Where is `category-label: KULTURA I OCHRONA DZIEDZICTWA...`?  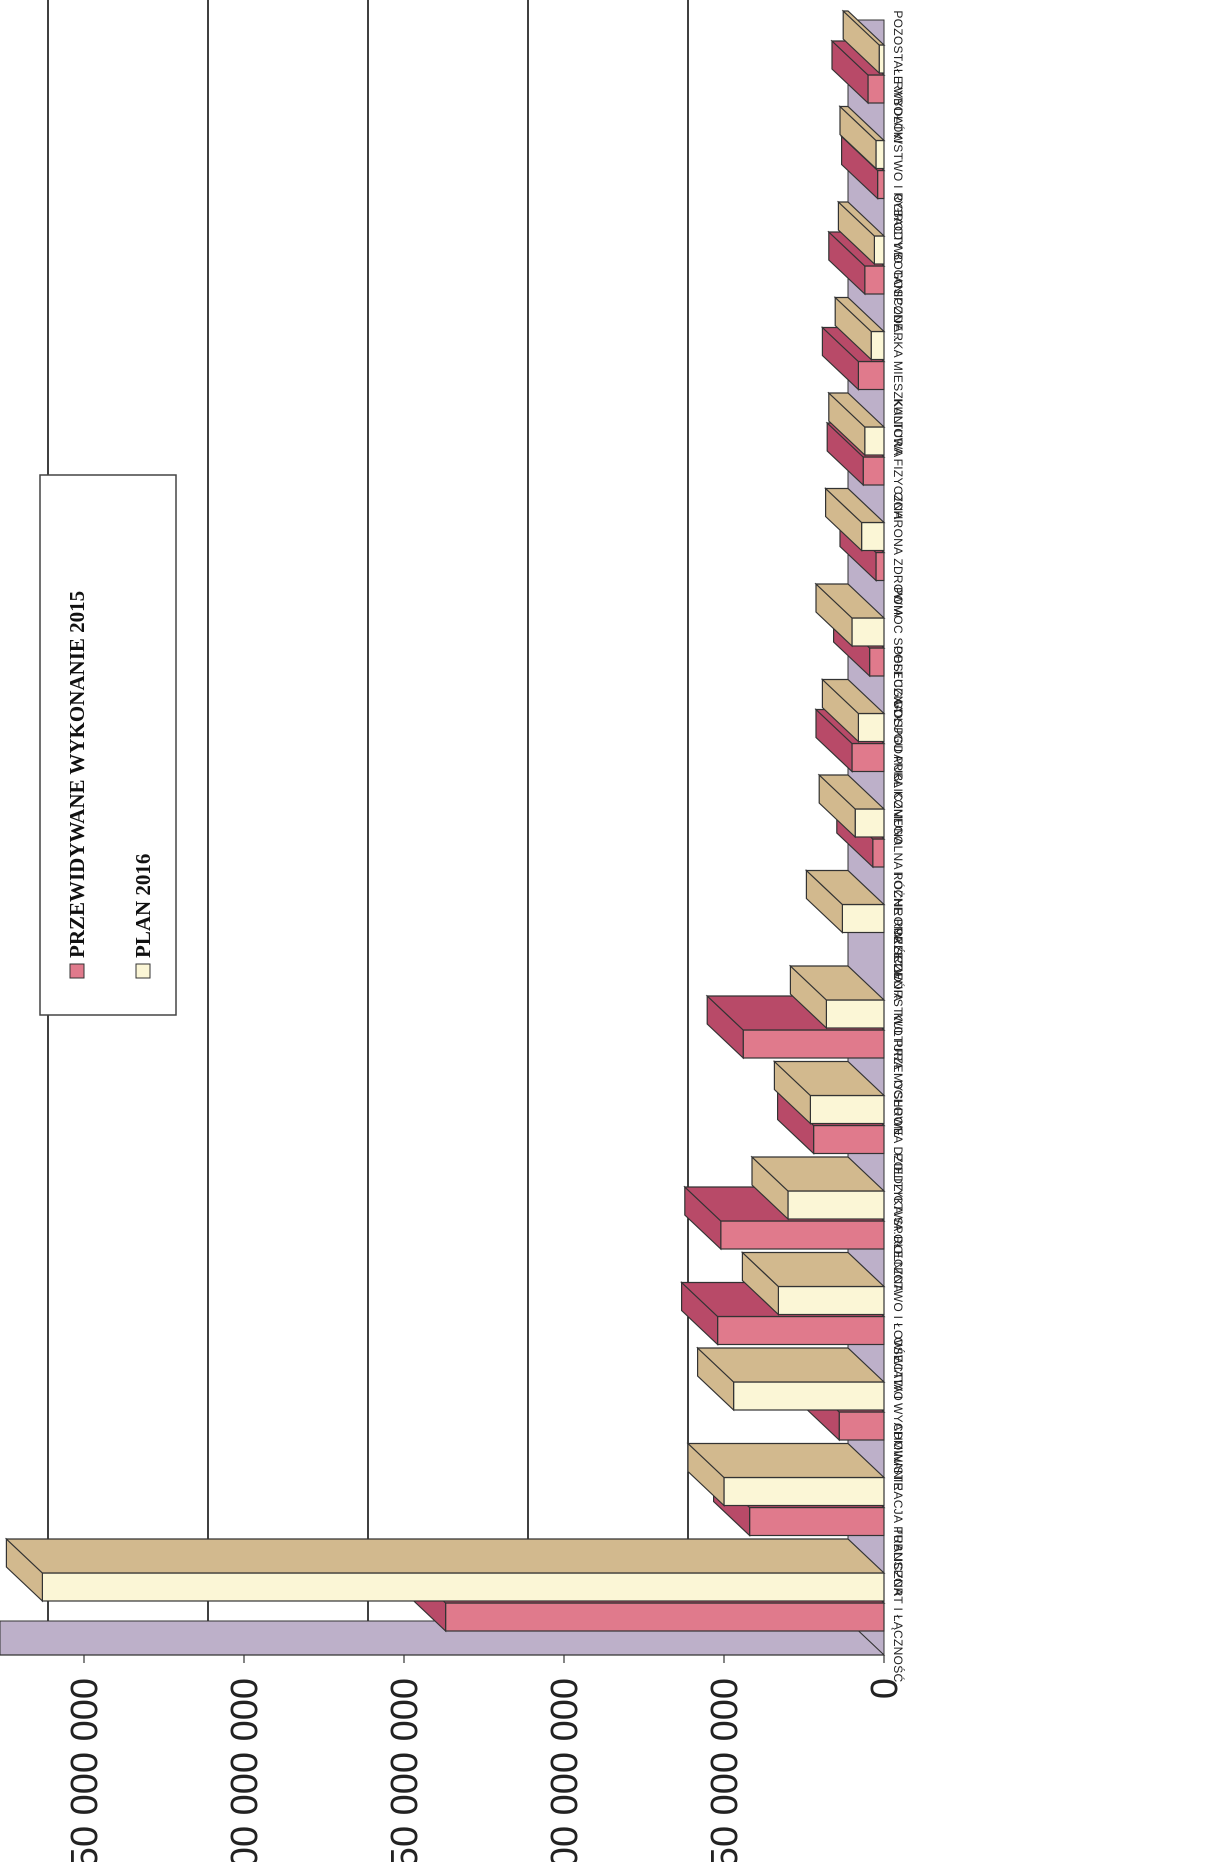 category-label: KULTURA I OCHRONA DZIEDZICTWA... is located at coordinates (898, 1128).